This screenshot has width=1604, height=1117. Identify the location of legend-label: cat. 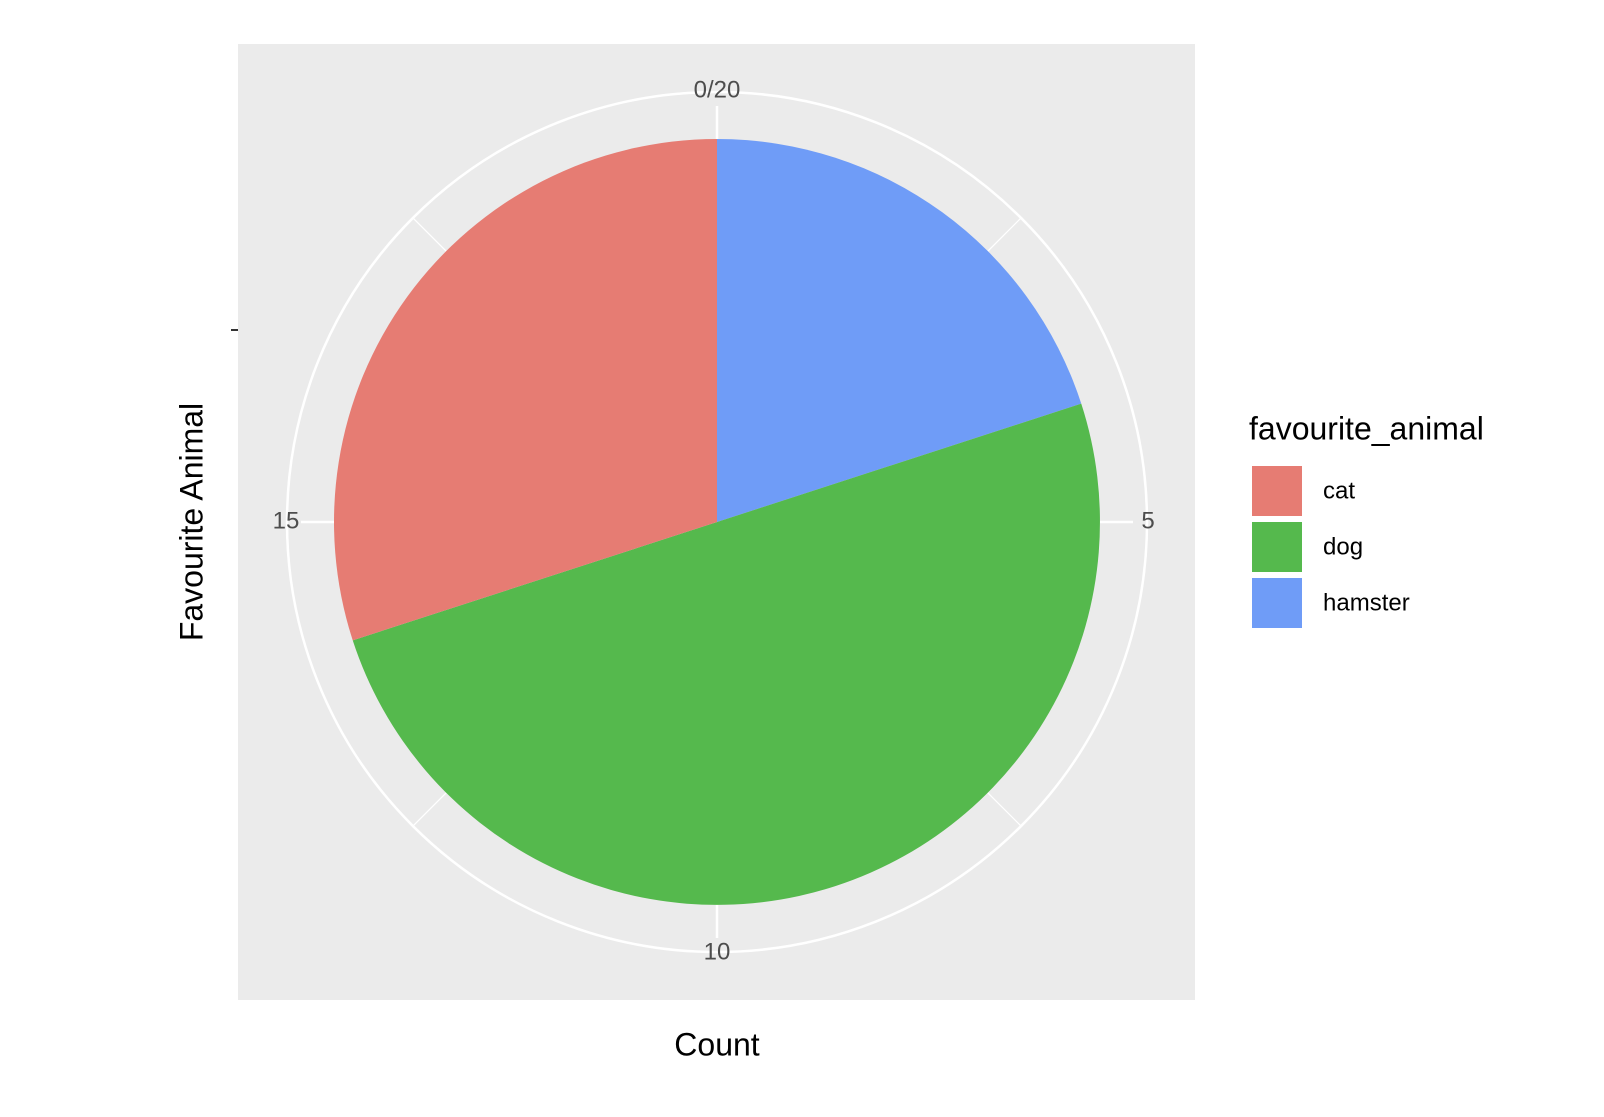
(1339, 490).